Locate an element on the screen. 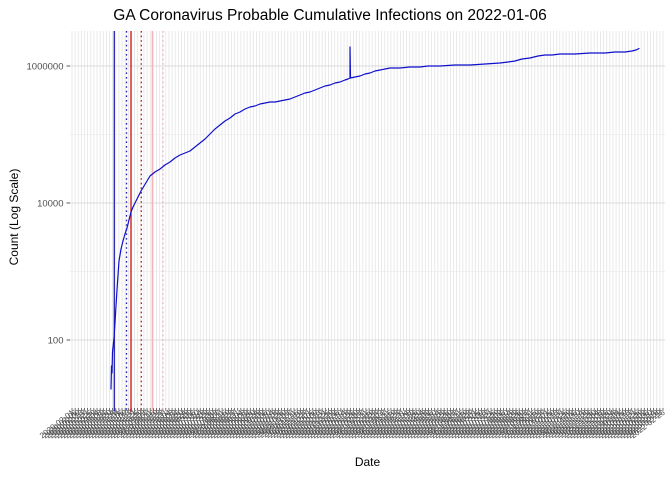  y-tick-label: 100 is located at coordinates (56, 341).